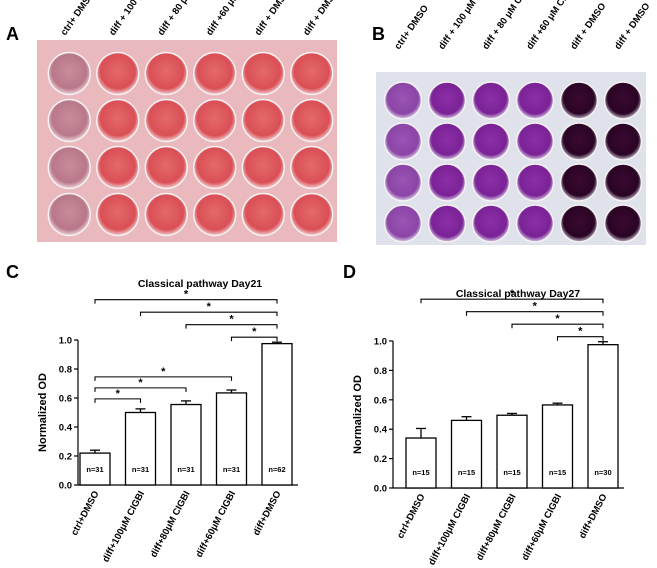 The width and height of the screenshot is (657, 568). What do you see at coordinates (349, 272) in the screenshot?
I see `panel-label: D` at bounding box center [349, 272].